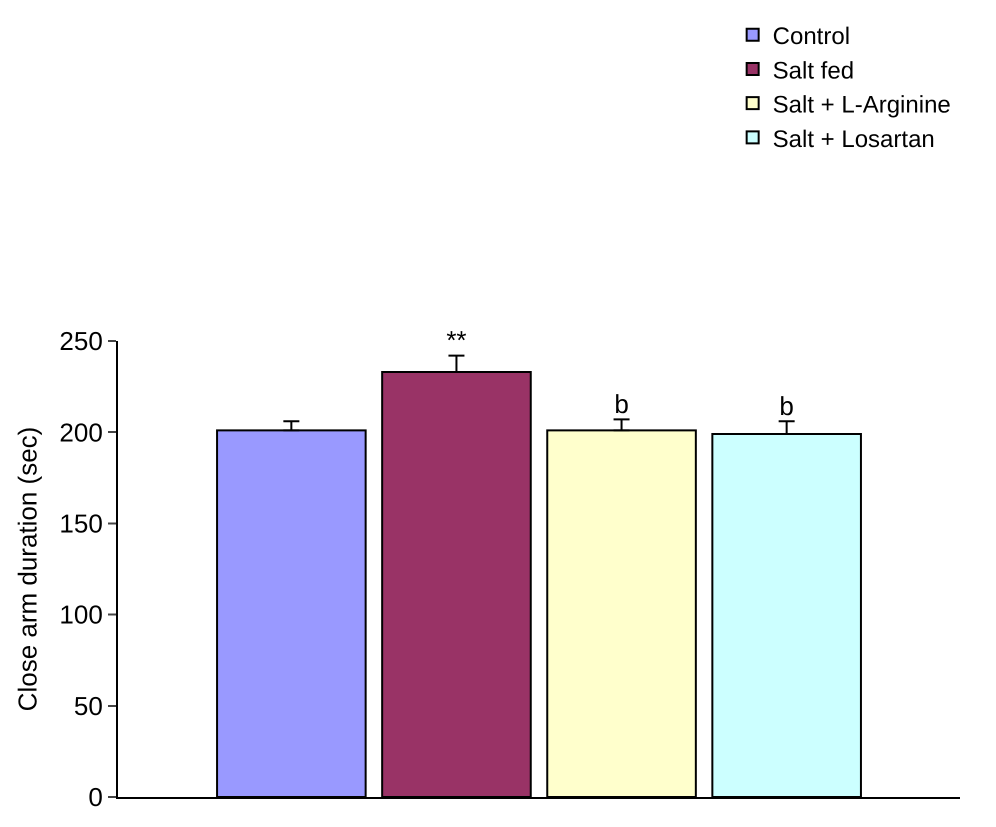  Describe the element at coordinates (27, 569) in the screenshot. I see `y-axis-title: Close arm duration (sec)` at that location.